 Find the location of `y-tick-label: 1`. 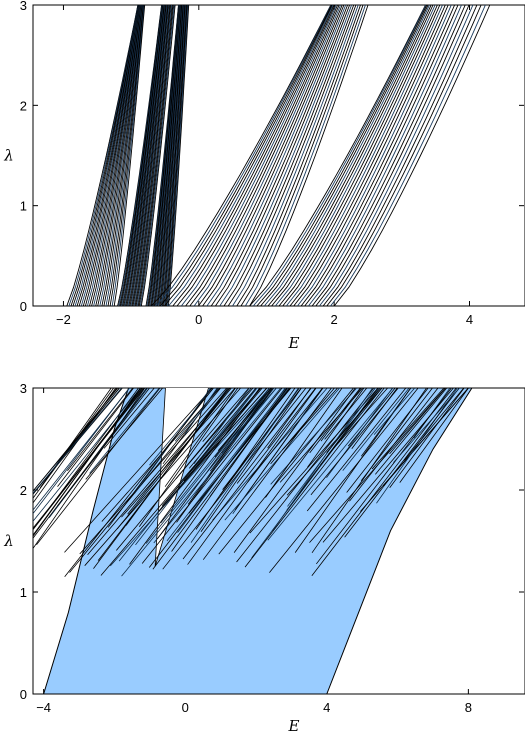

y-tick-label: 1 is located at coordinates (23, 206).